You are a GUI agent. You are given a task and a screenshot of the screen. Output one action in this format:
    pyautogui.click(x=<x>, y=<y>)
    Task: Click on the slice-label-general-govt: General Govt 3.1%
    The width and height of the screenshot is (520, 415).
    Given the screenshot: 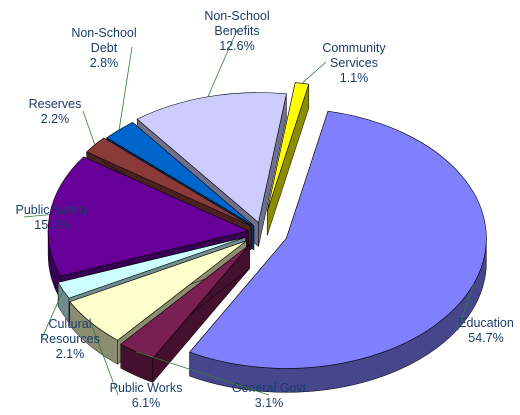 What is the action you would take?
    pyautogui.click(x=269, y=395)
    